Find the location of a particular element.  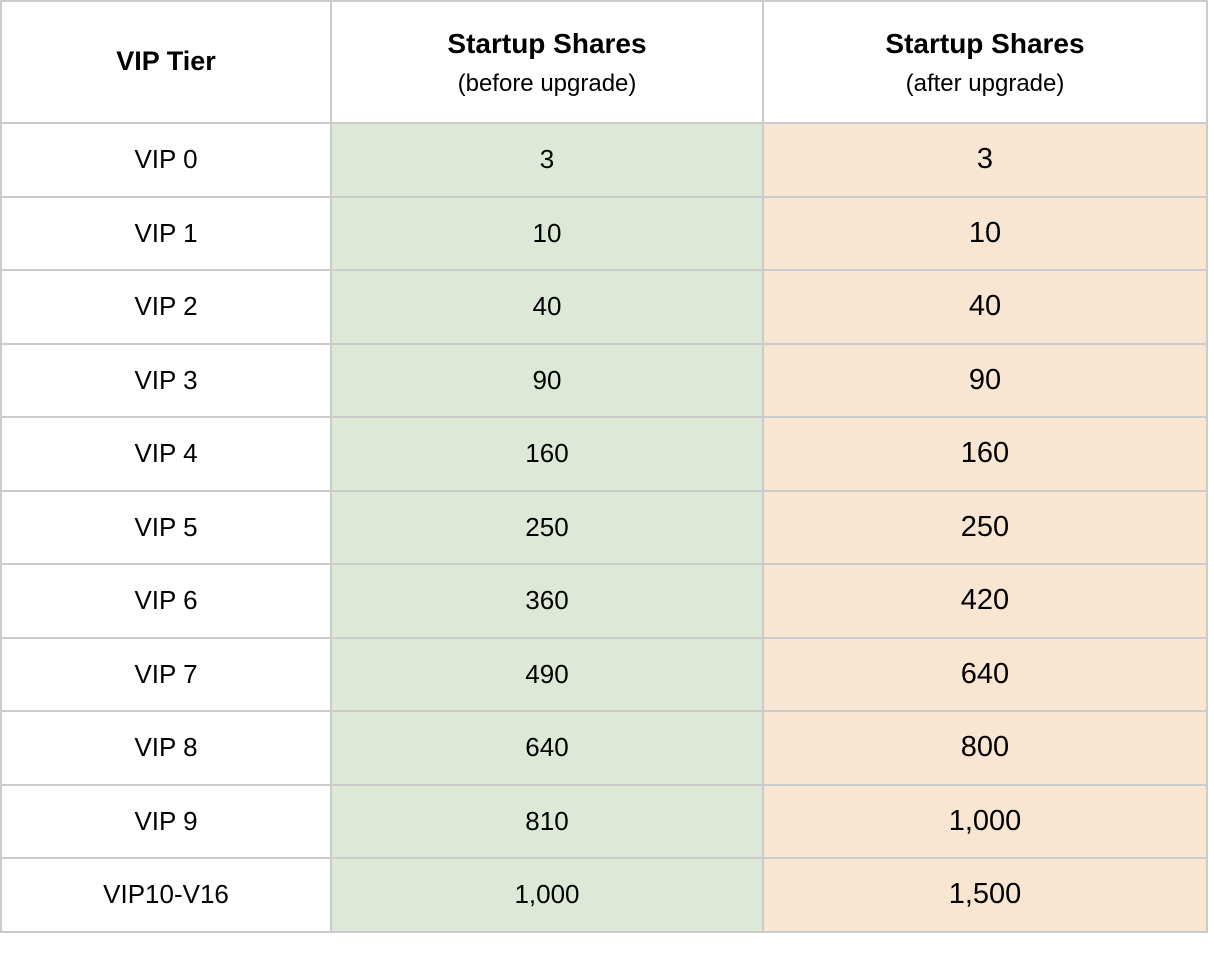

table-row: VIP 5 250 250 is located at coordinates (604, 527).